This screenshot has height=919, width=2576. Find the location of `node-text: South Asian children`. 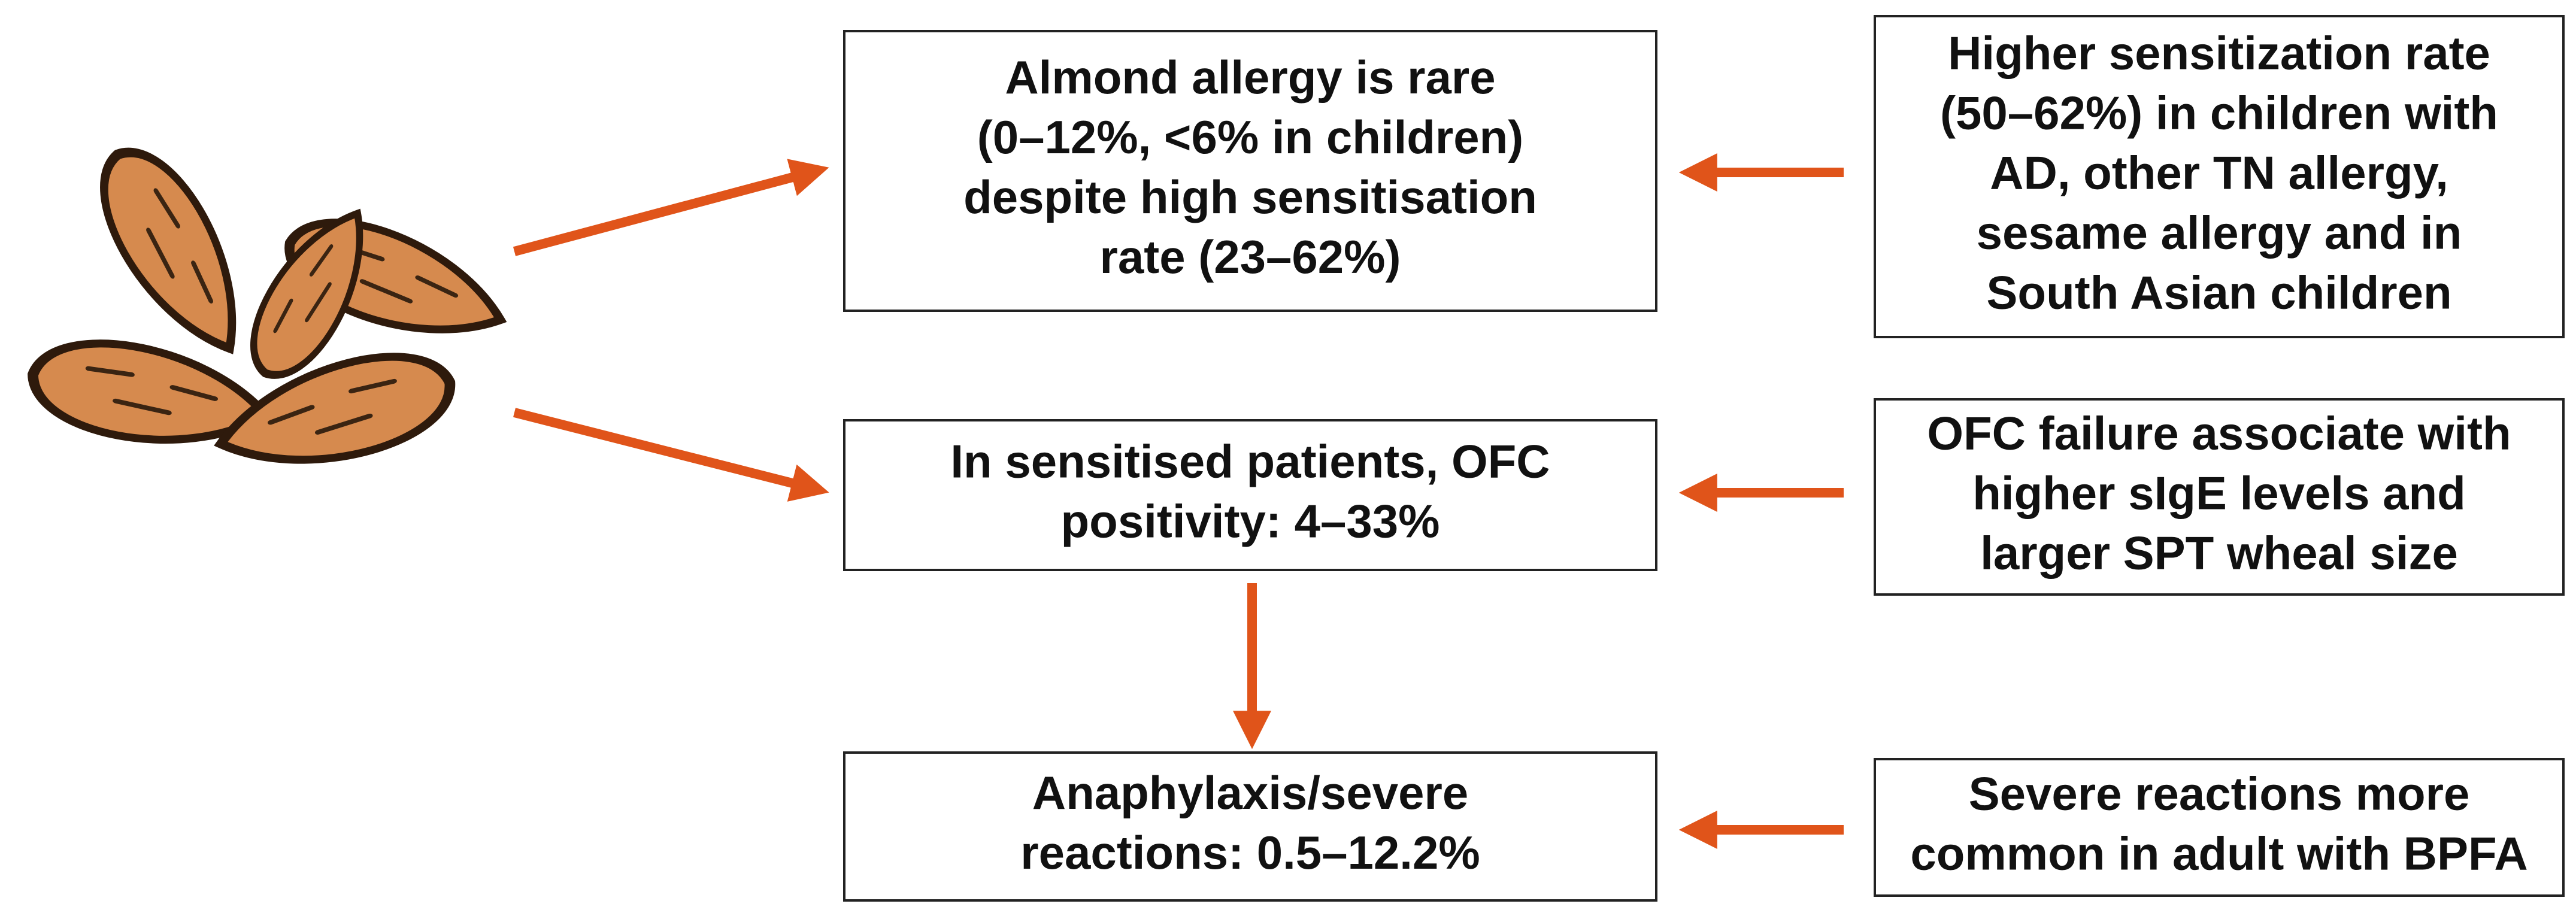

node-text: South Asian children is located at coordinates (2218, 292).